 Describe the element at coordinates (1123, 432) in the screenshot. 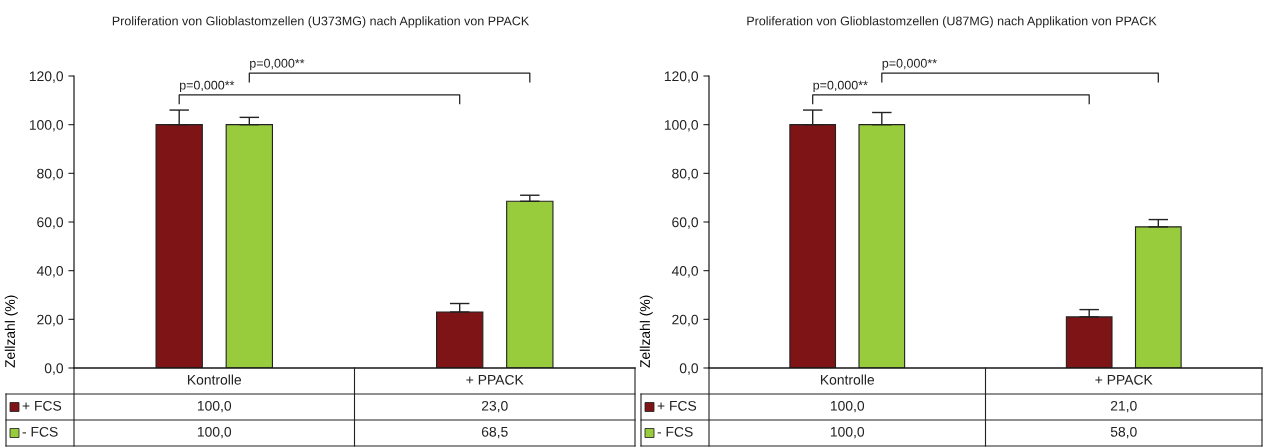

I see `data-label: 58,0` at that location.